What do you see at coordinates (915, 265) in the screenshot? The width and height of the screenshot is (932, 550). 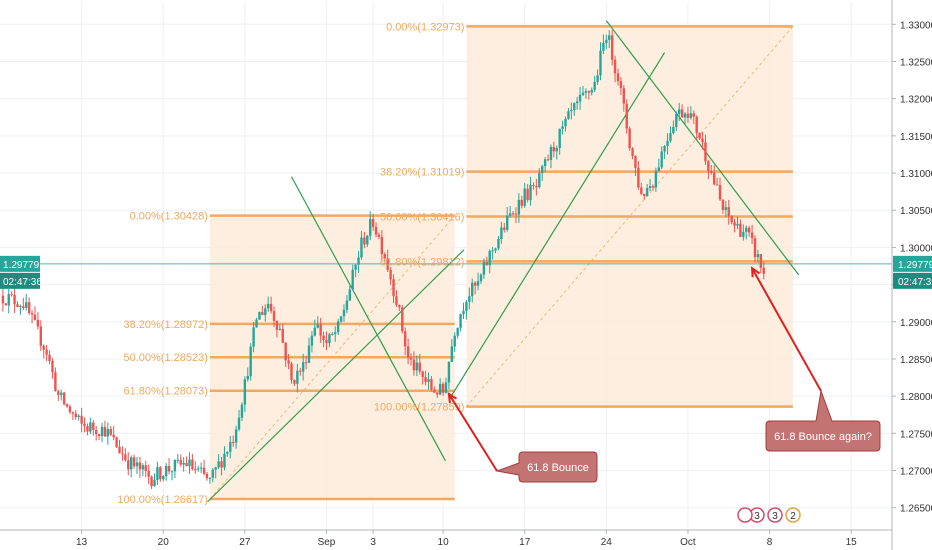 I see `right-price-text: 1.29779` at bounding box center [915, 265].